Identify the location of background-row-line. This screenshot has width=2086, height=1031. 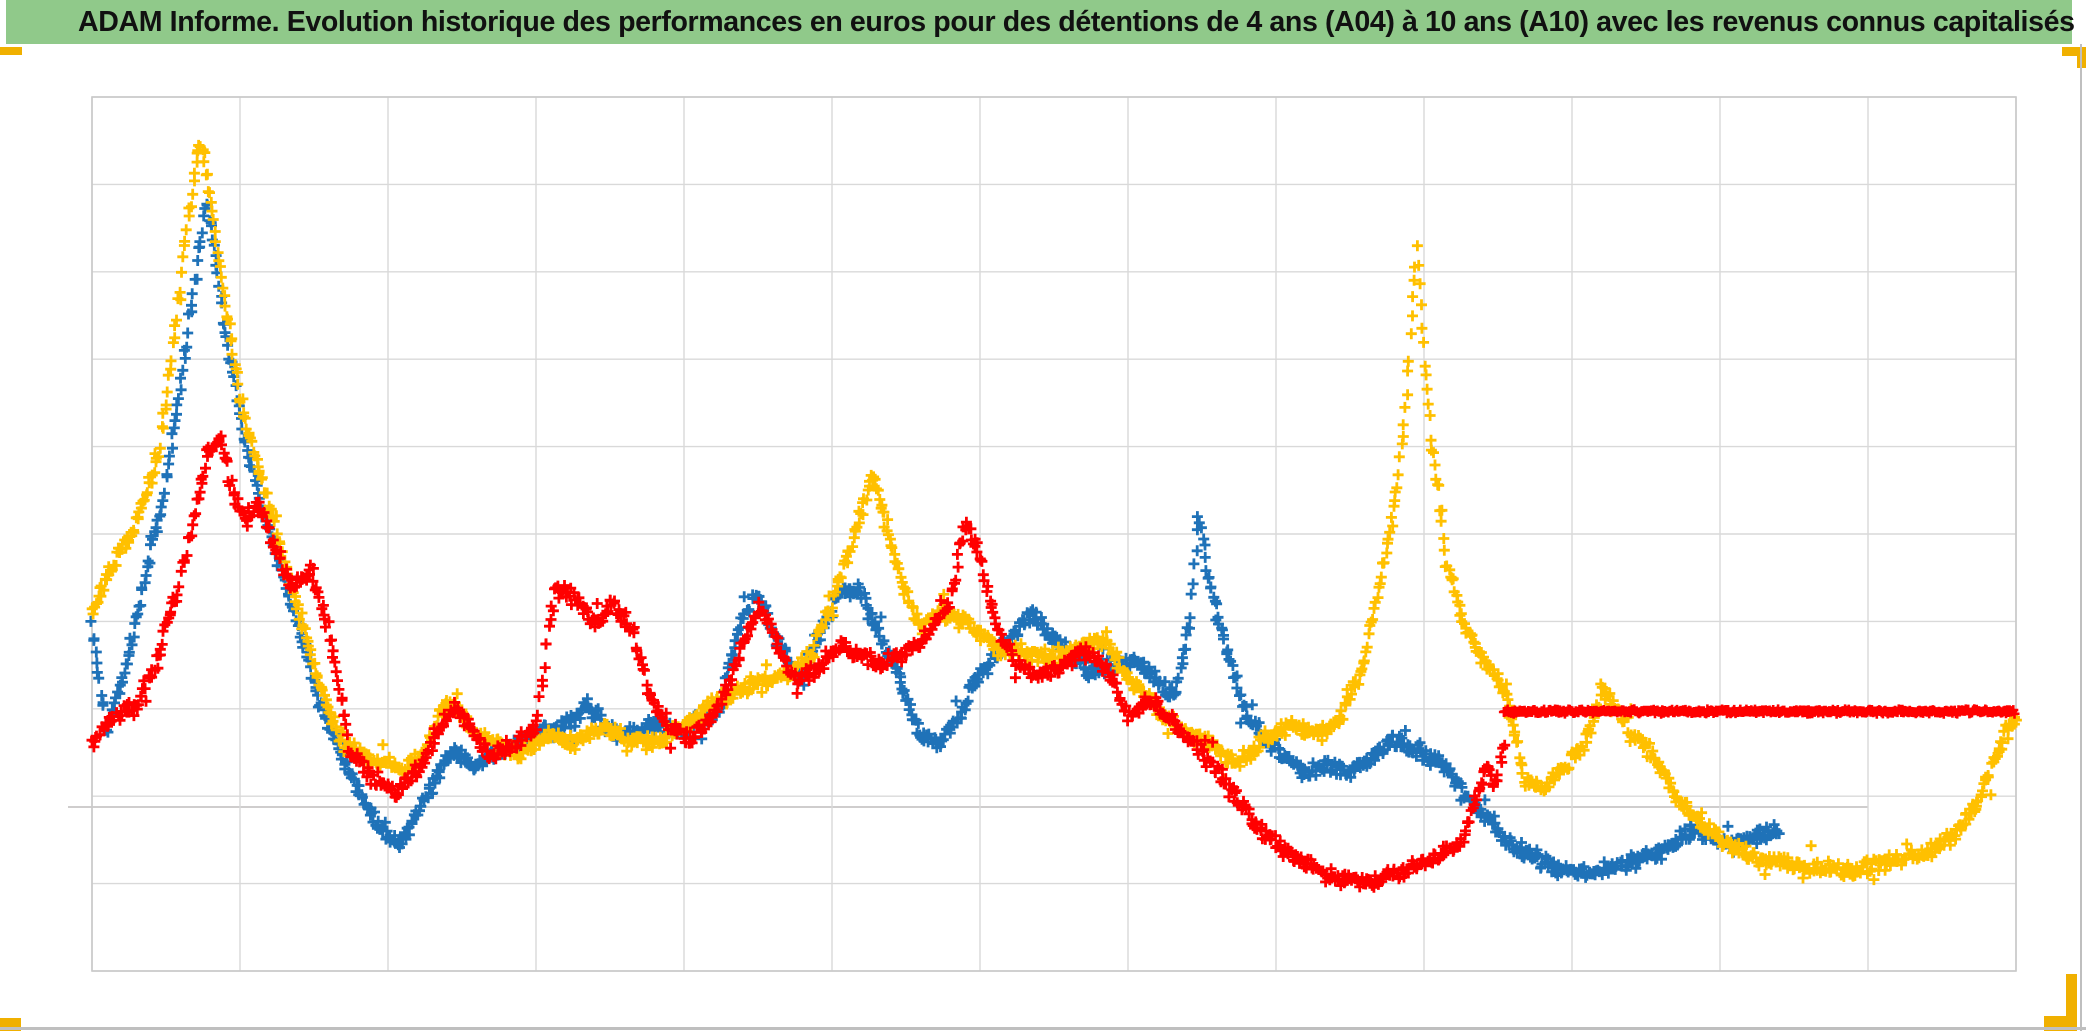
(968, 807).